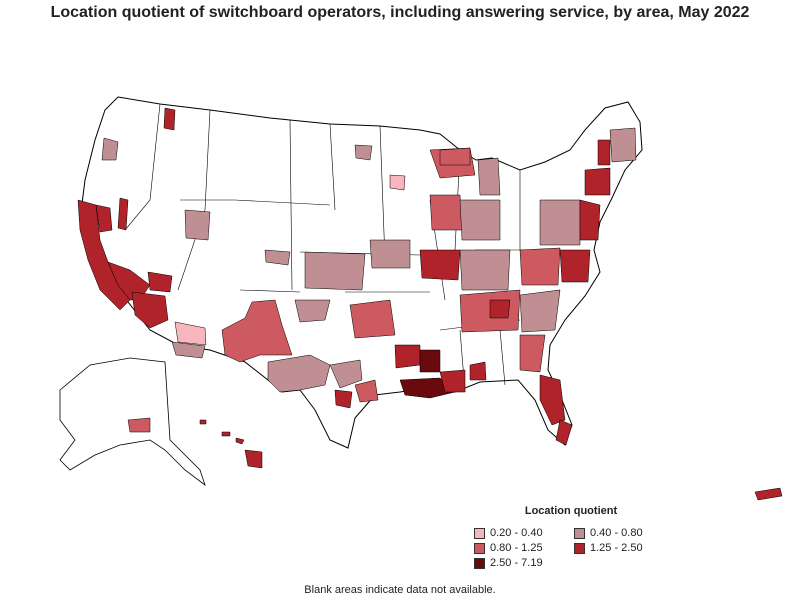 Image resolution: width=800 pixels, height=600 pixels. Describe the element at coordinates (516, 533) in the screenshot. I see `legend-label: 0.20 - 0.40` at that location.